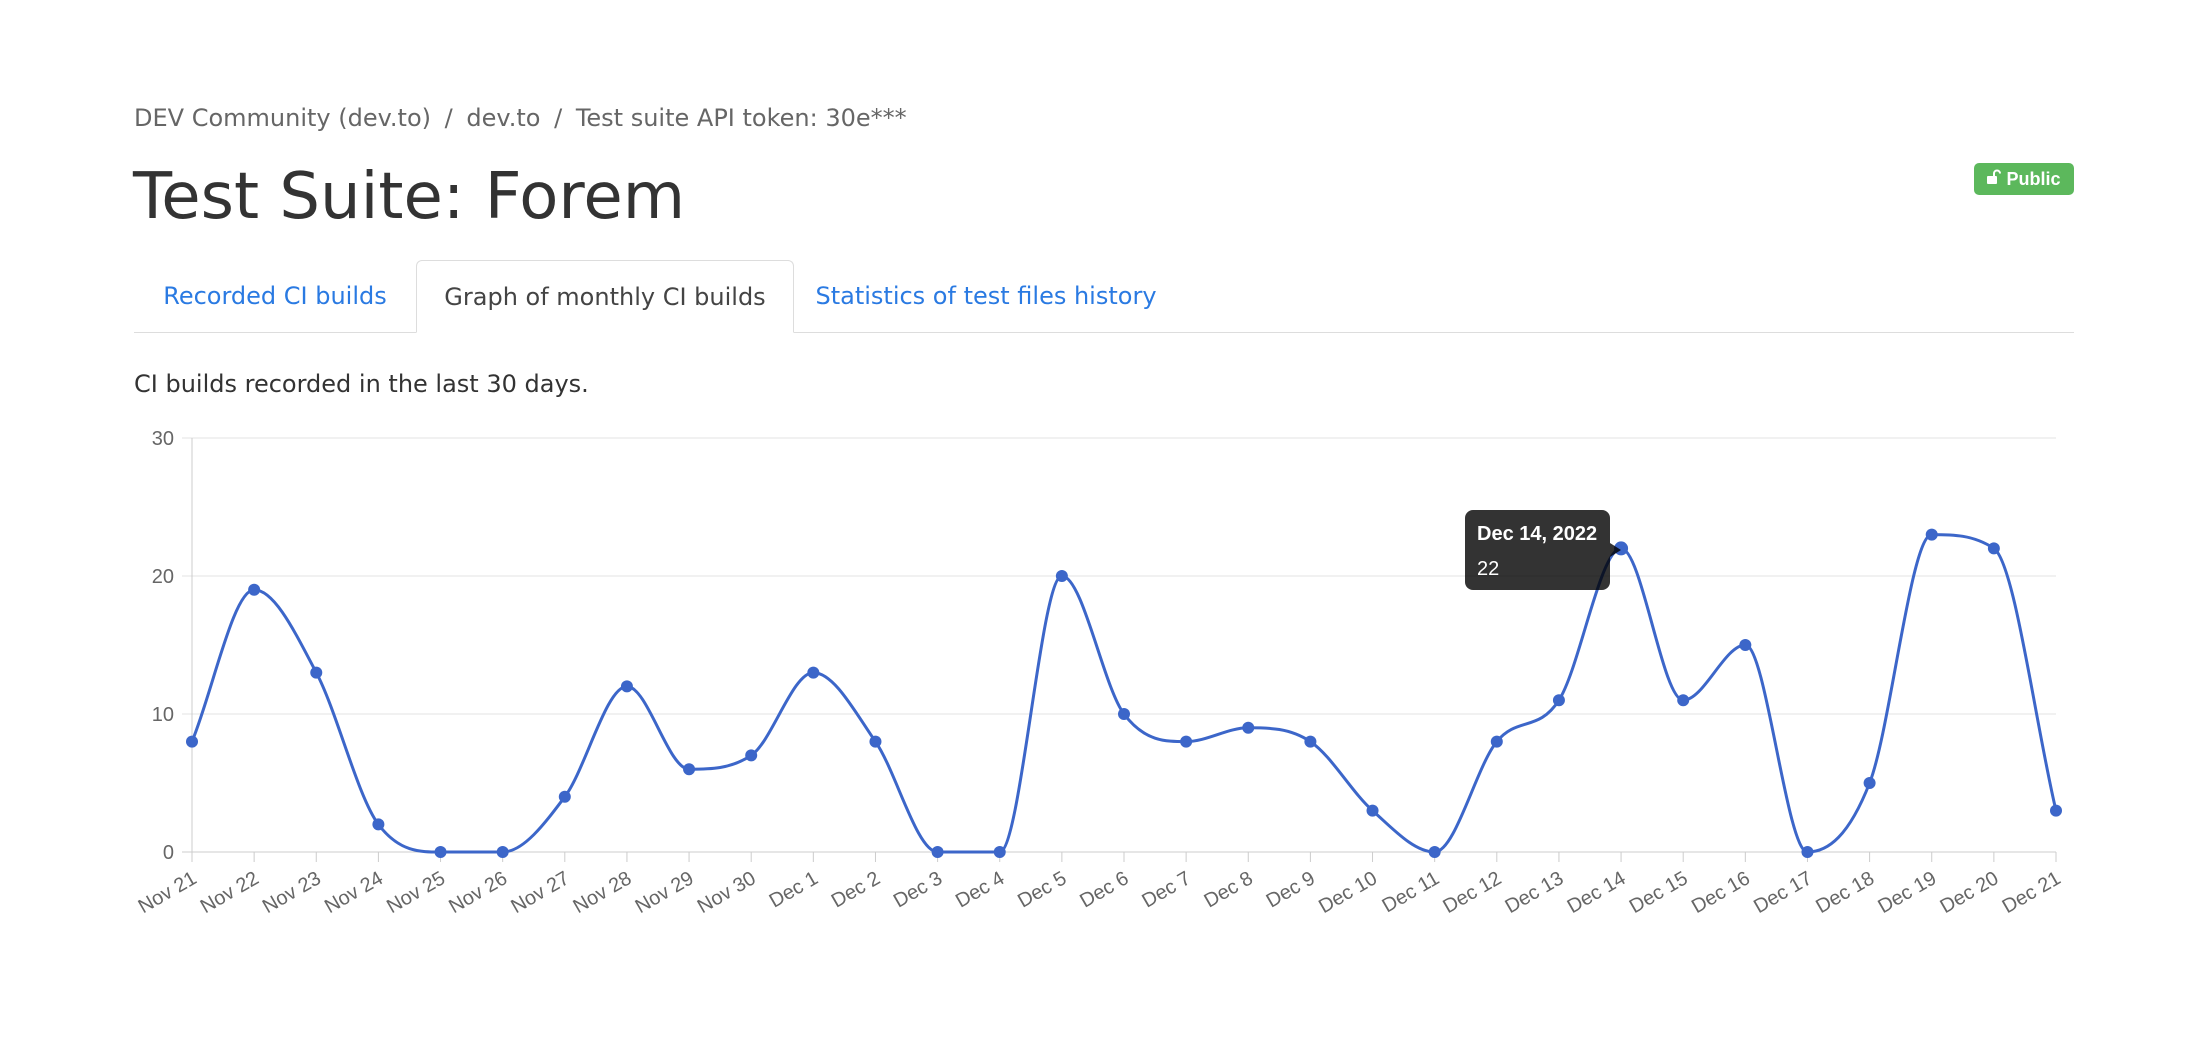 Image resolution: width=2186 pixels, height=1052 pixels. Describe the element at coordinates (540, 892) in the screenshot. I see `x-tick-label: Nov 27` at that location.